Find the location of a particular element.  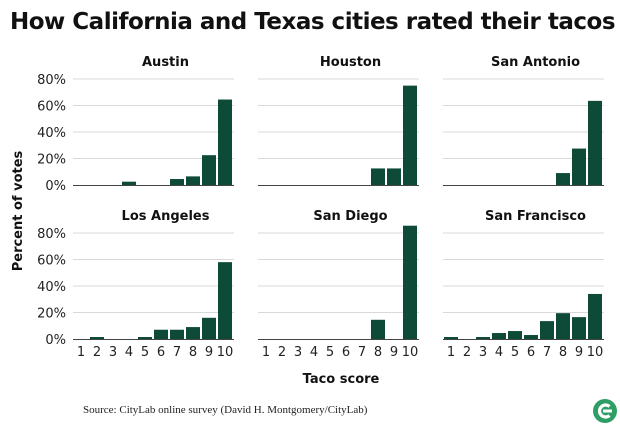

panel-san-francisco: San Francisco 1 2 3 4 5 6 7 8 9 10 is located at coordinates (523, 284).